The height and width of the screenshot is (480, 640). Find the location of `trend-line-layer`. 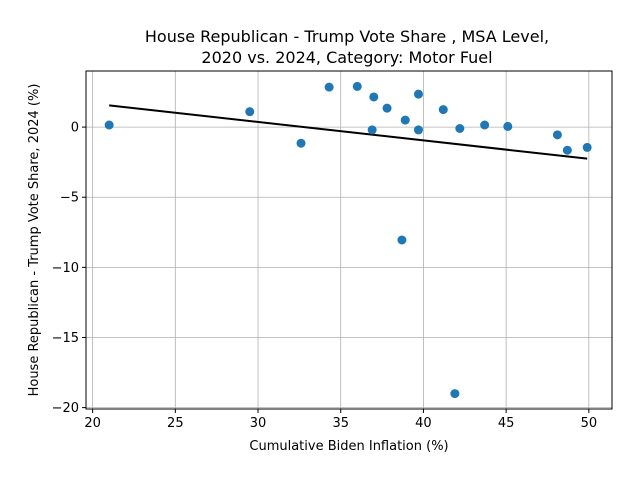

trend-line-layer is located at coordinates (348, 132).